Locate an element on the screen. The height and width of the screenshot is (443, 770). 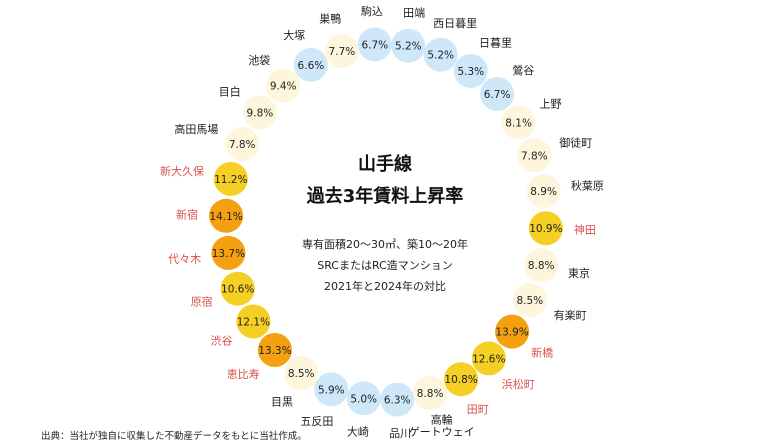
station-name-label: 五反田 is located at coordinates (316, 421).